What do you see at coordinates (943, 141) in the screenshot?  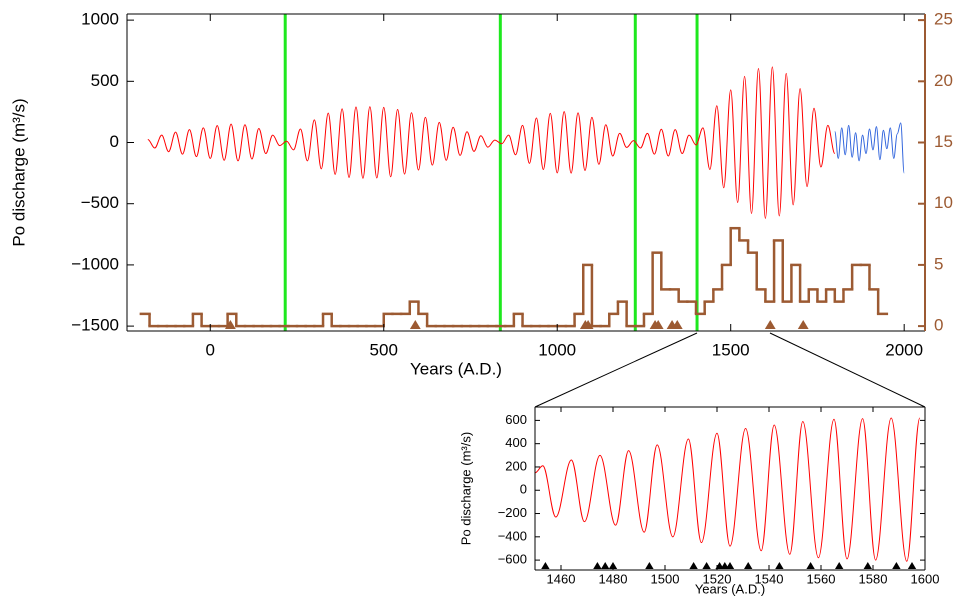 I see `y2-tick-label: 15` at bounding box center [943, 141].